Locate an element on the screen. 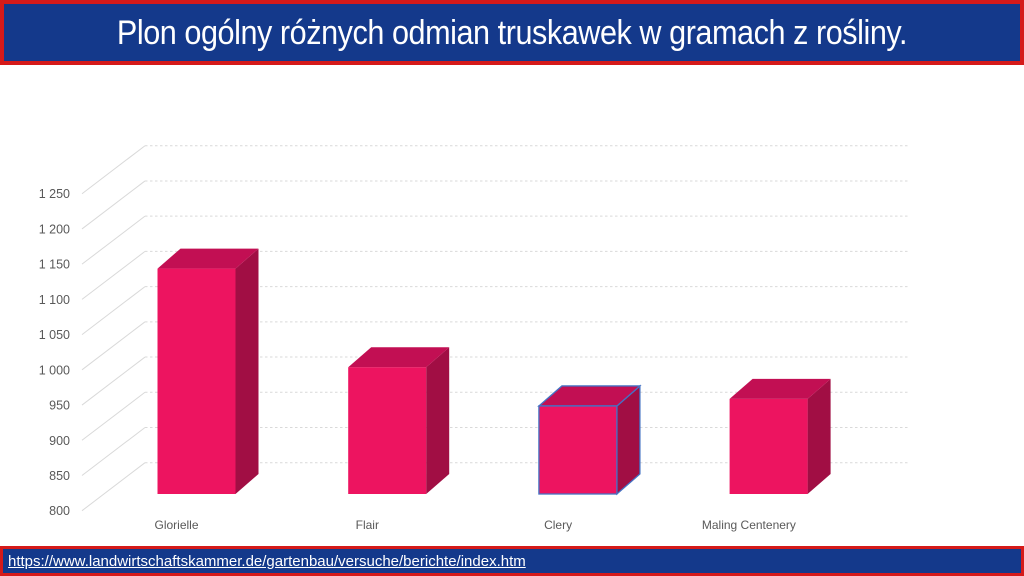  y-axis-tick-label: 950 is located at coordinates (59, 406).